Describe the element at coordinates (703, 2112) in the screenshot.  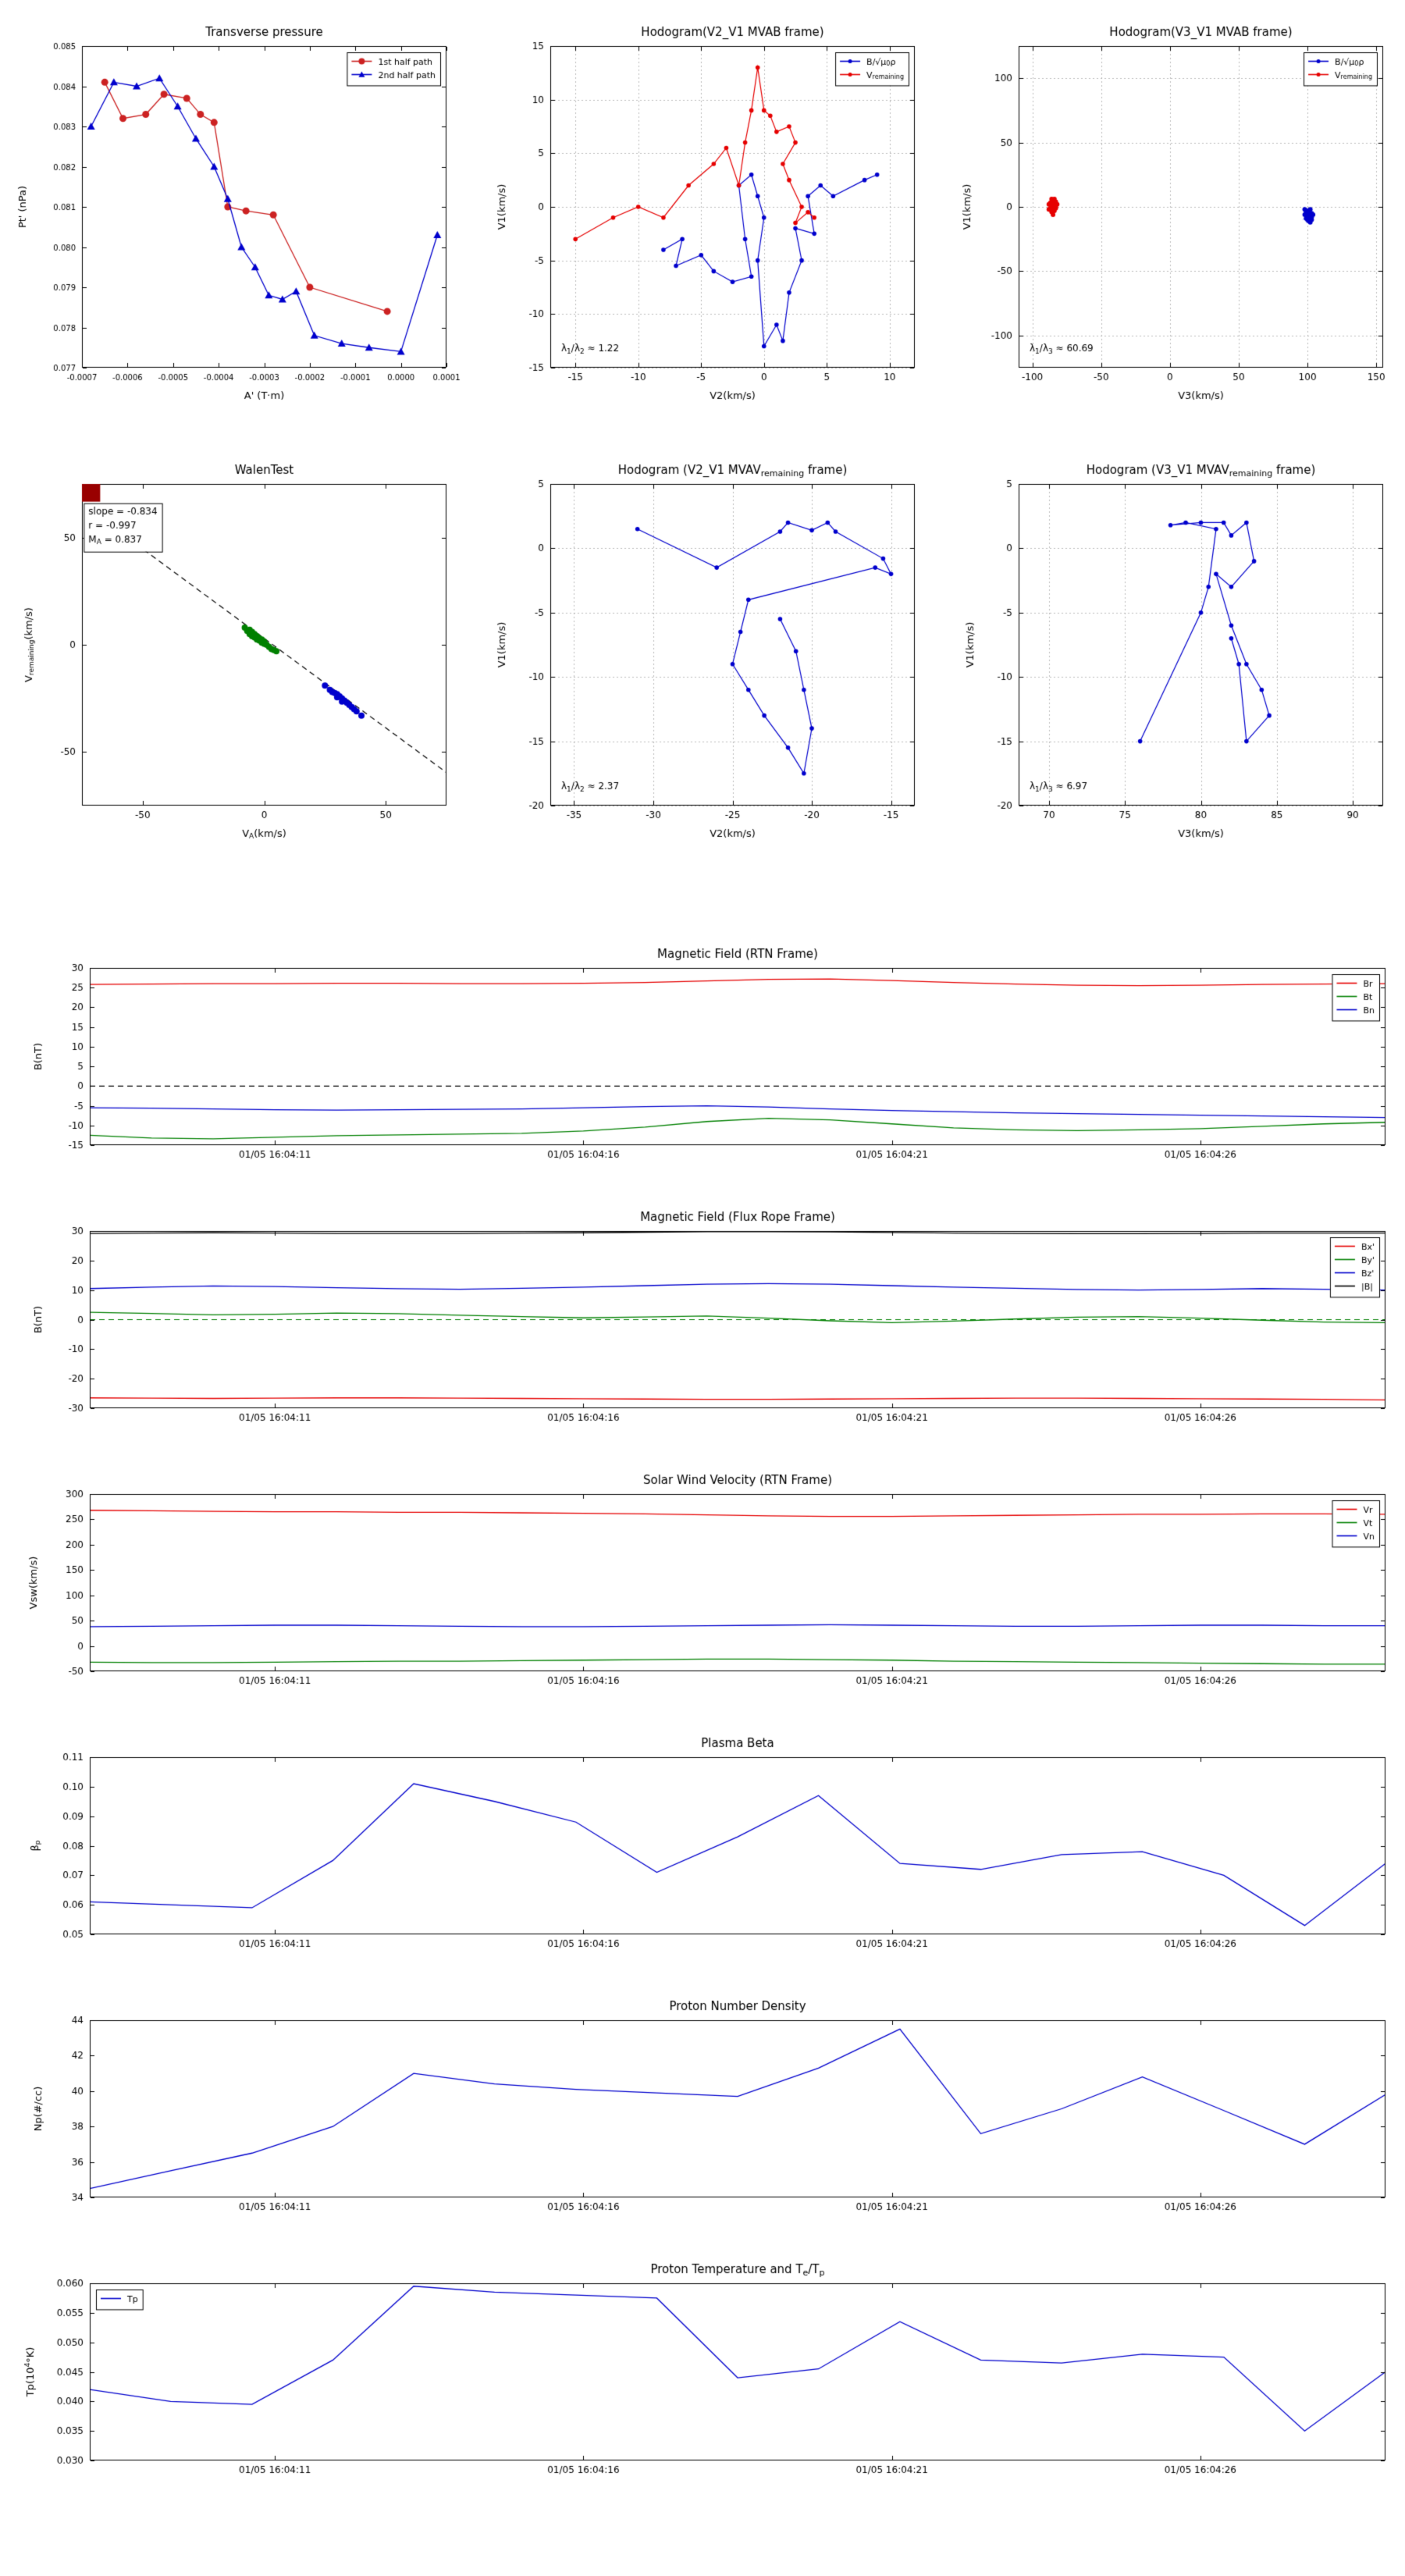
I see `proton-density-panel` at that location.